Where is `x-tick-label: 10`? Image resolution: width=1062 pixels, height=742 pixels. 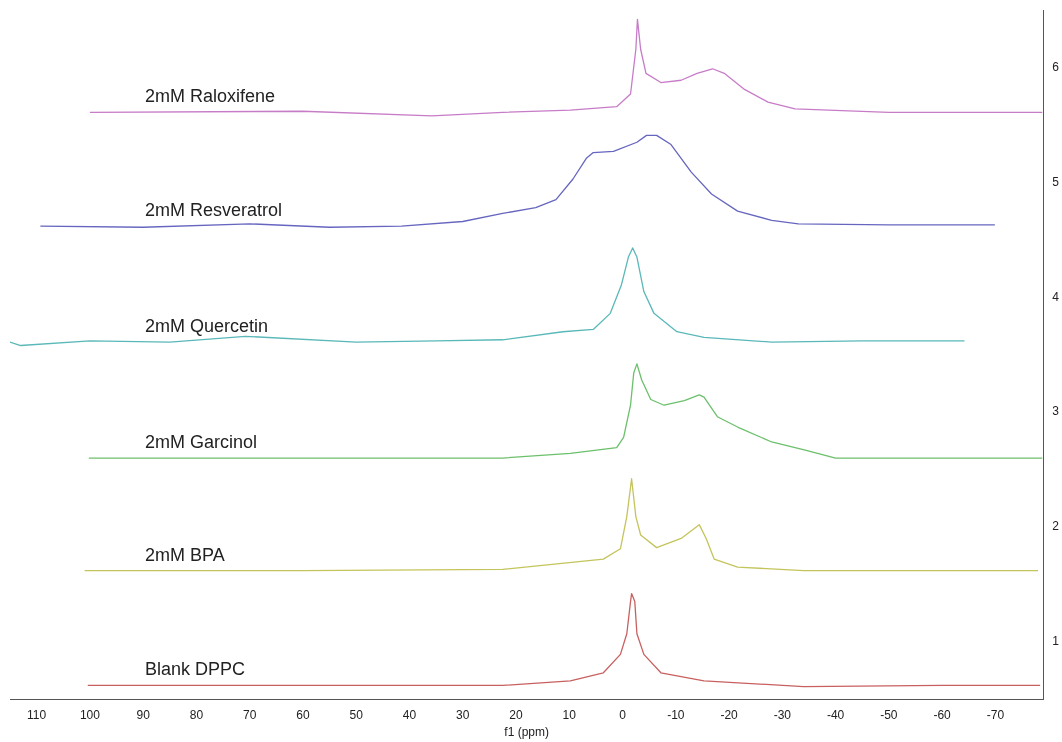
x-tick-label: 10 is located at coordinates (569, 714).